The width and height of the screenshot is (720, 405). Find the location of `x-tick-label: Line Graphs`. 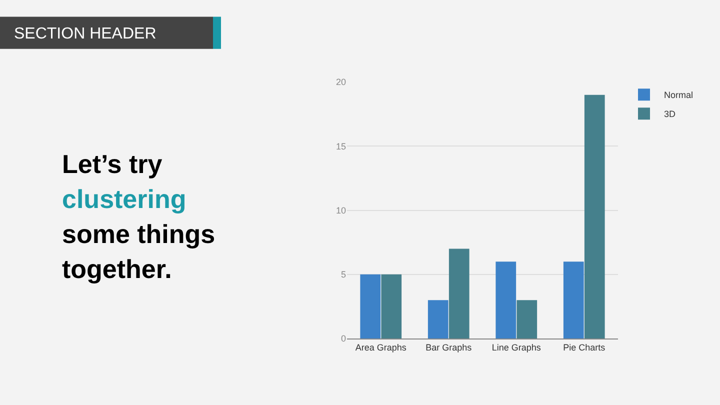

x-tick-label: Line Graphs is located at coordinates (517, 347).